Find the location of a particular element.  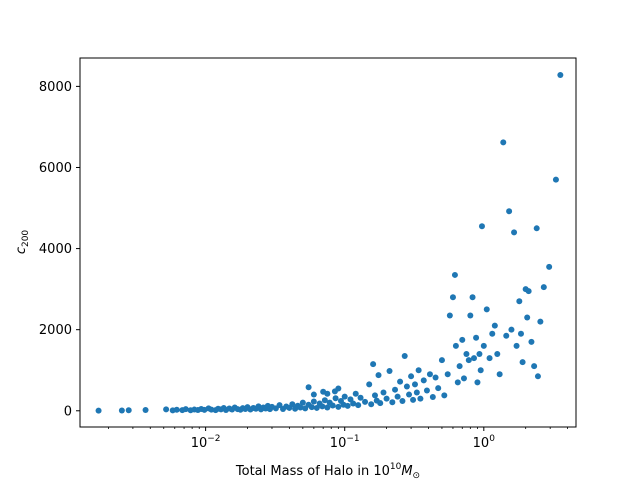

y-axis-label-symbol: c is located at coordinates (21, 250).